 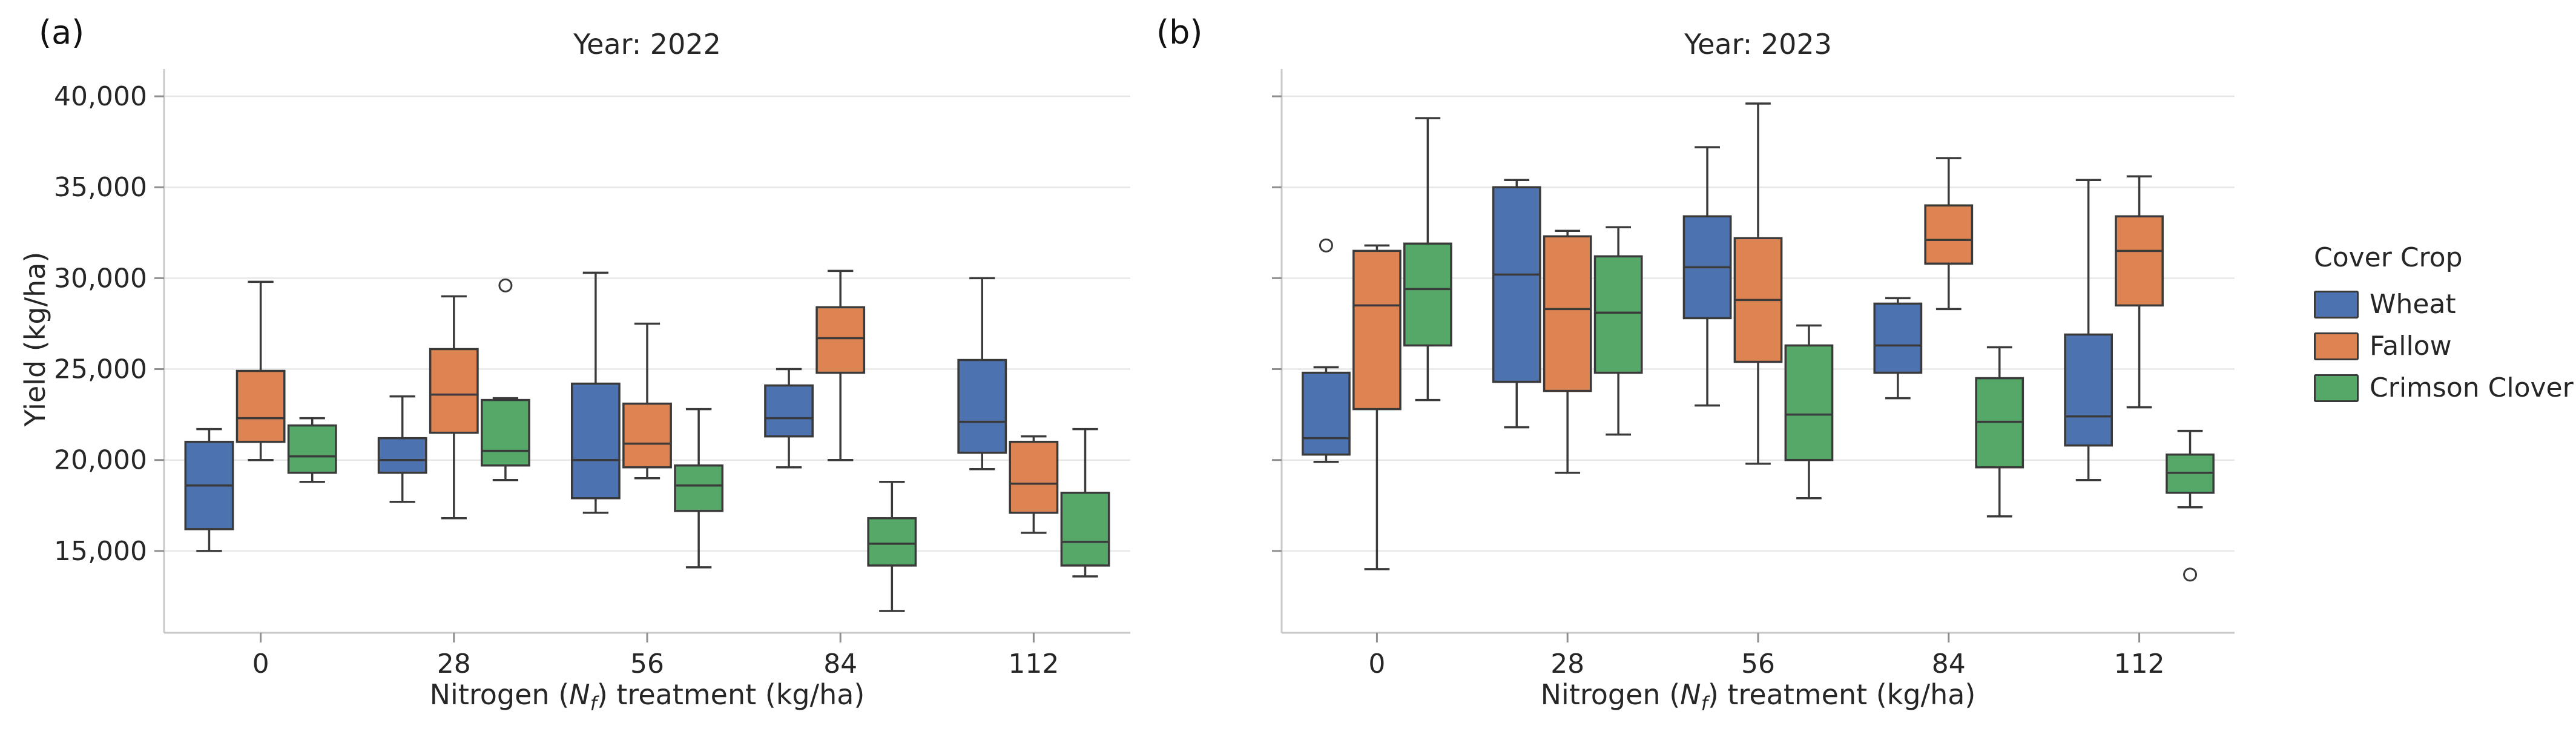 What do you see at coordinates (35, 339) in the screenshot?
I see `y-axis-label: Yield (kg/ha)` at bounding box center [35, 339].